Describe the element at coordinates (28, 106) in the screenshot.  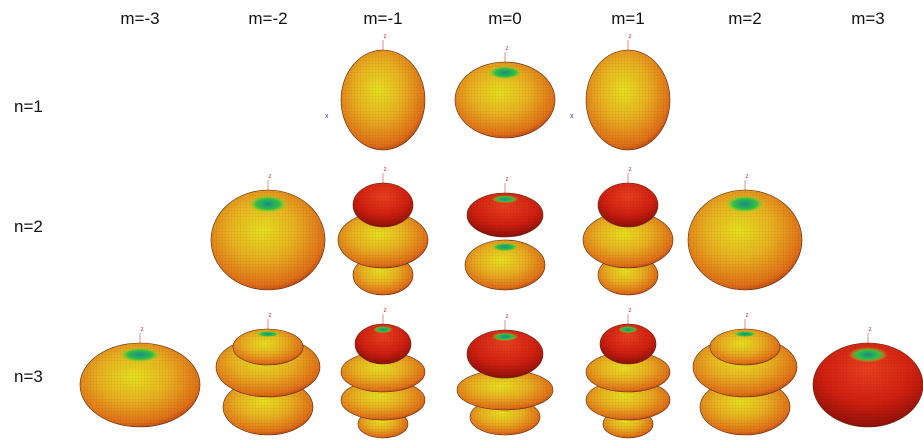
I see `row-label: n=1` at that location.